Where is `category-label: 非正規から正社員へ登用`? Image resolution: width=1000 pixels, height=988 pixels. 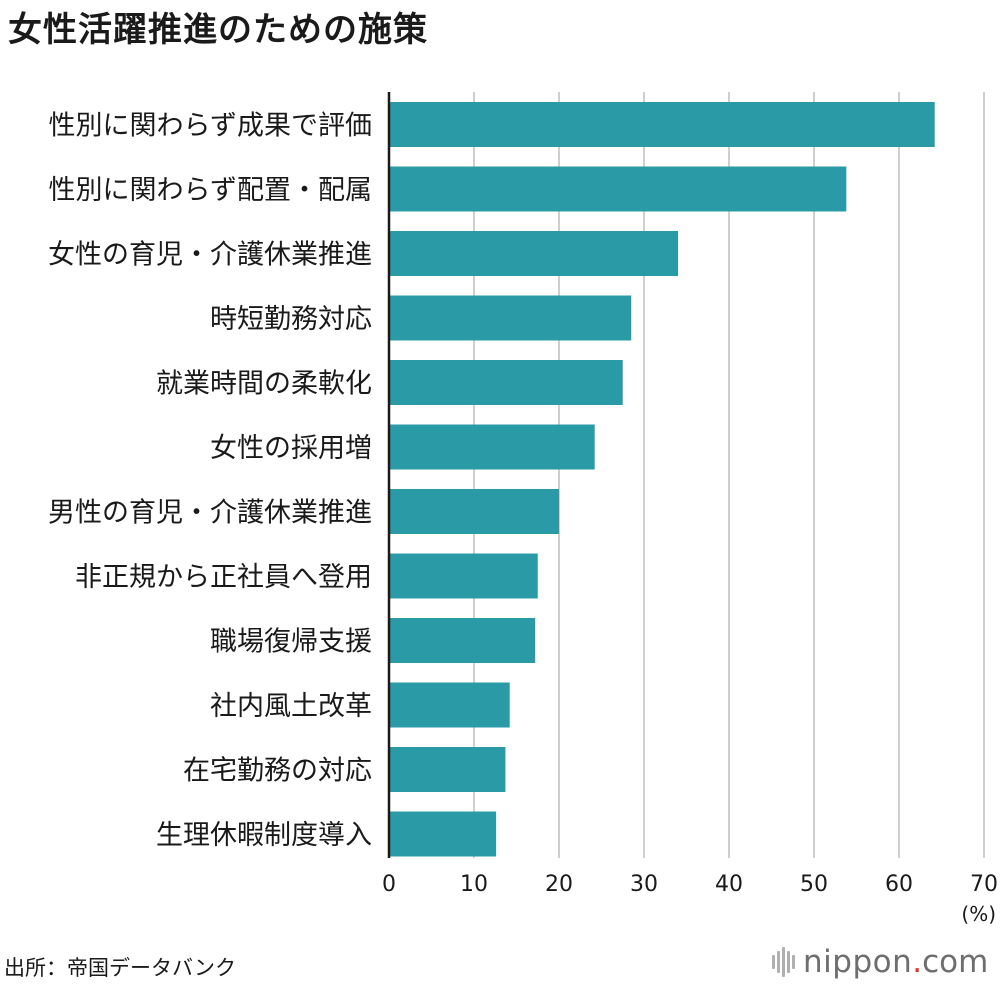 category-label: 非正規から正社員へ登用 is located at coordinates (223, 577).